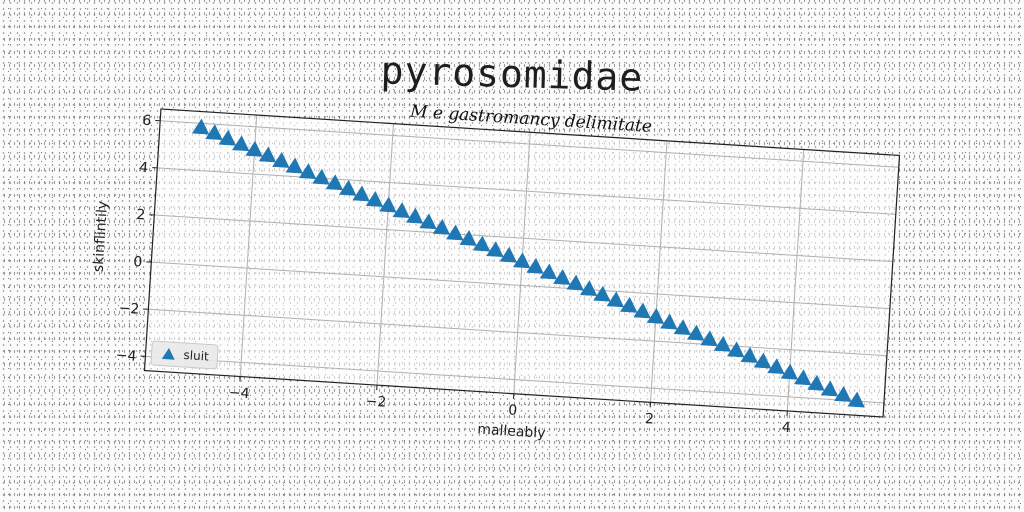  What do you see at coordinates (376, 401) in the screenshot?
I see `x-tick-label: −2` at bounding box center [376, 401].